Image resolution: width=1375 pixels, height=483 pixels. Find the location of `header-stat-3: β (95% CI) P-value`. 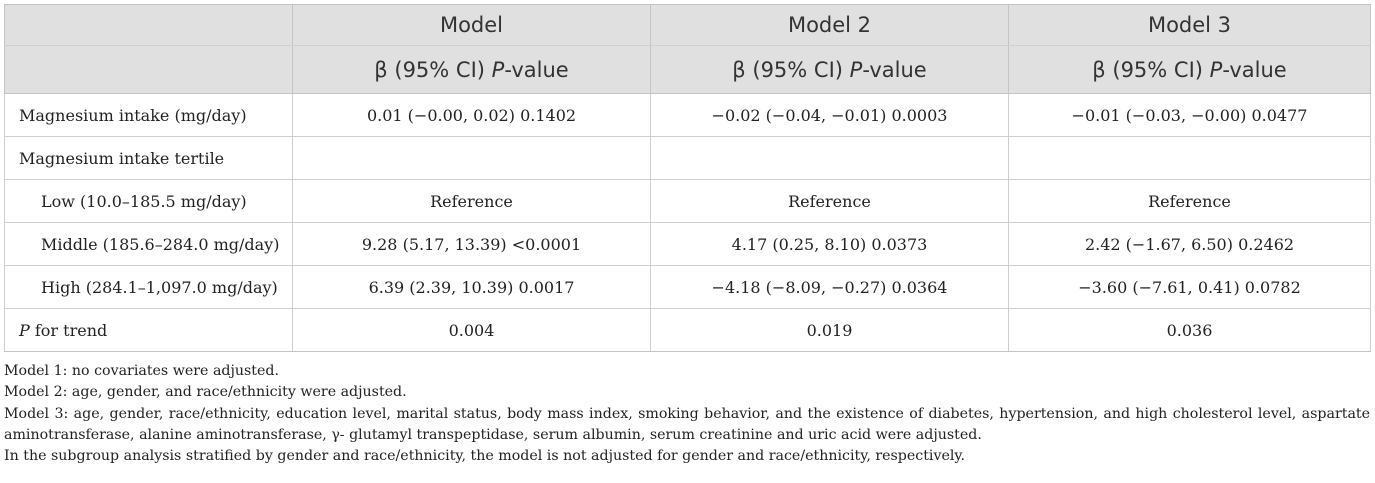

header-stat-3: β (95% CI) P-value is located at coordinates (1189, 69).